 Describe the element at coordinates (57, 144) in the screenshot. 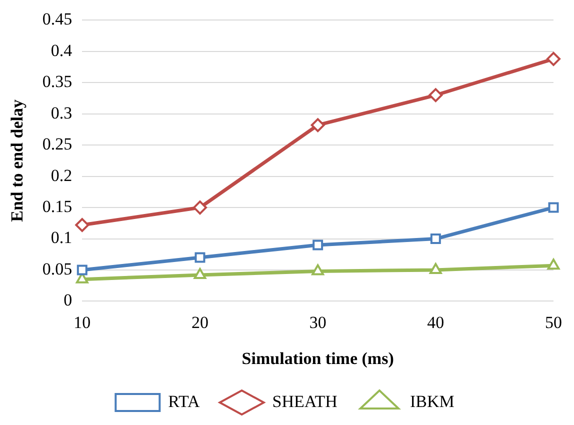

I see `y-tick-label: 0.25` at that location.